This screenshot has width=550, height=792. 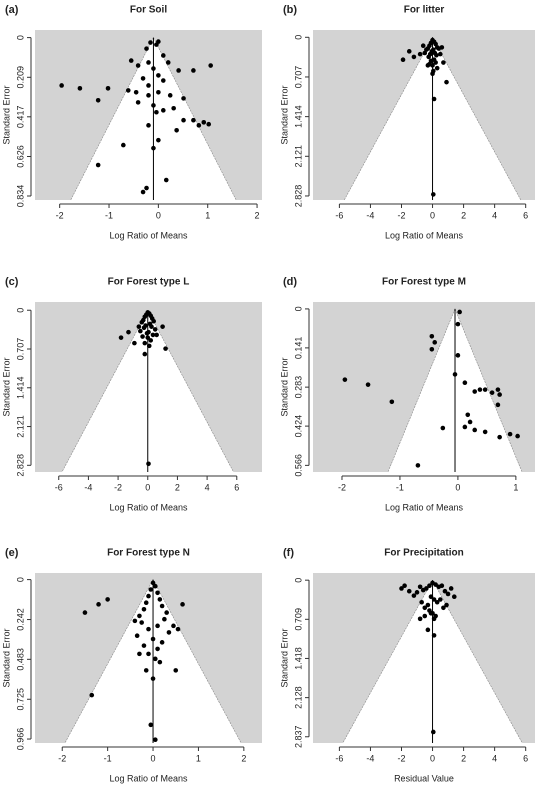 What do you see at coordinates (298, 426) in the screenshot?
I see `y-tick-label: 0.424` at bounding box center [298, 426].